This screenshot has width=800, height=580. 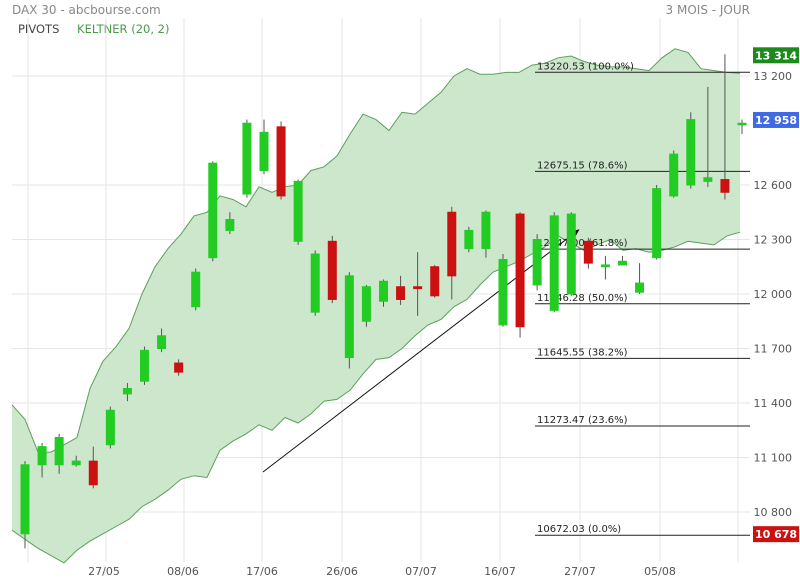 What do you see at coordinates (608, 243) in the screenshot?
I see `fib-pct-label: (61.8%)` at bounding box center [608, 243].